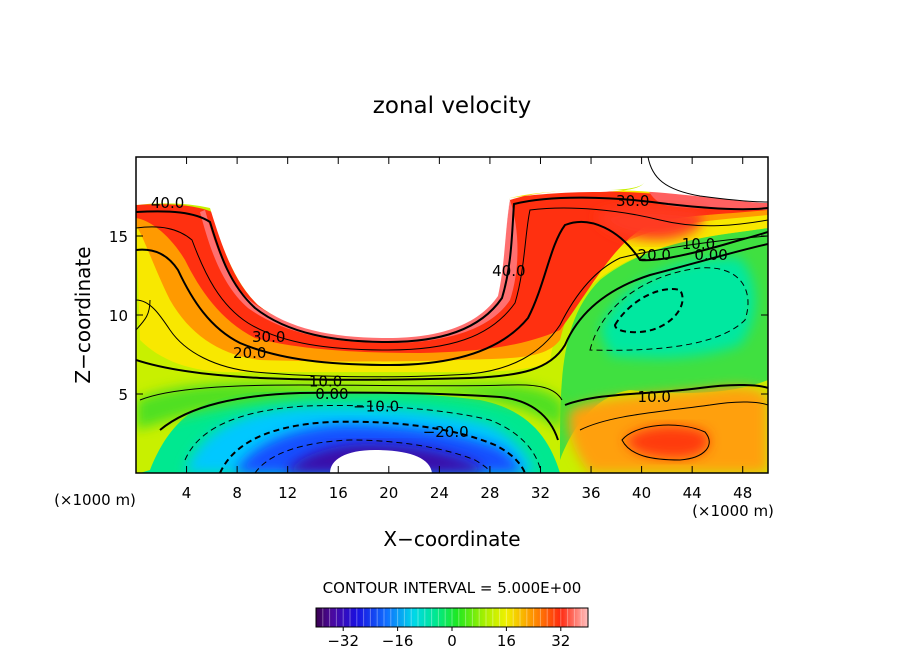 This screenshot has width=904, height=654. Describe the element at coordinates (649, 223) in the screenshot. I see `field-east-cap` at that location.